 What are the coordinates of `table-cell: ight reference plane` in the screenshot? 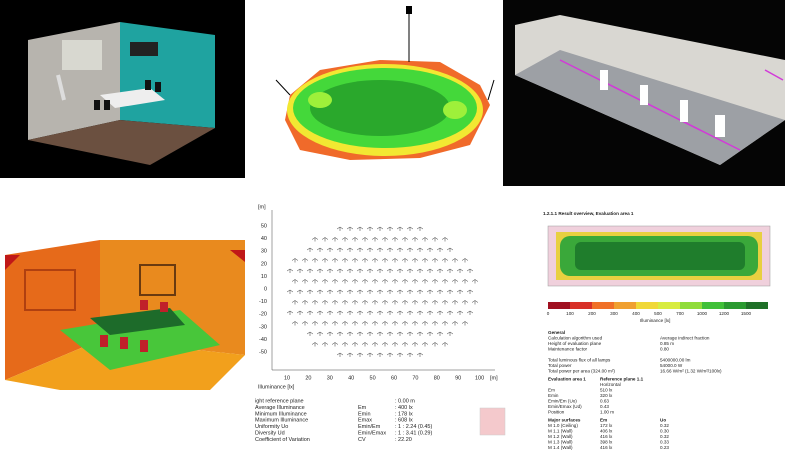 It's located at (279, 401).